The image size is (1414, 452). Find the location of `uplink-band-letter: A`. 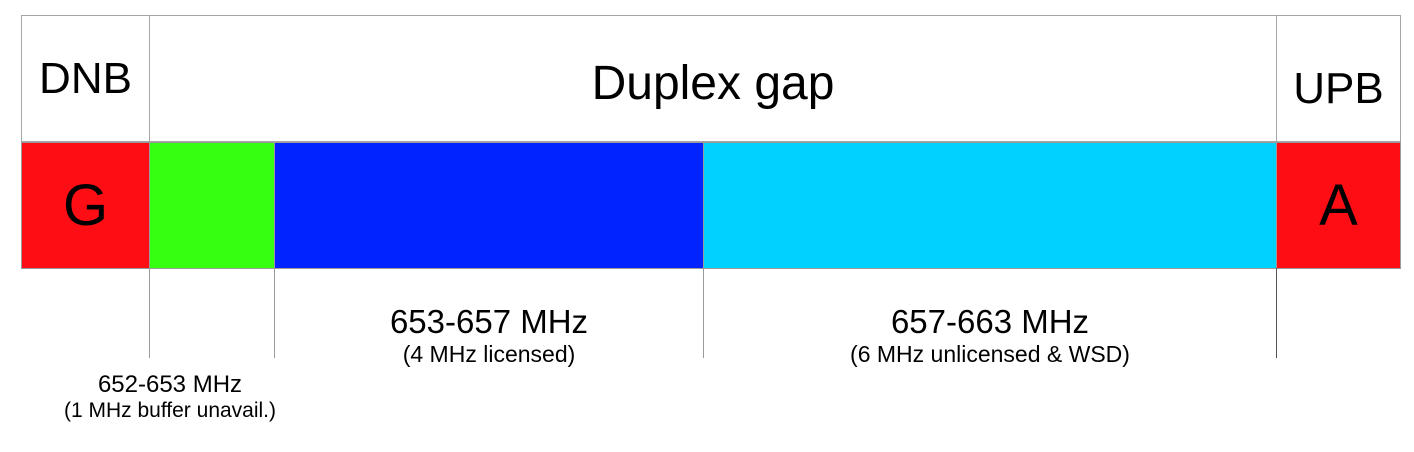

uplink-band-letter: A is located at coordinates (1338, 205).